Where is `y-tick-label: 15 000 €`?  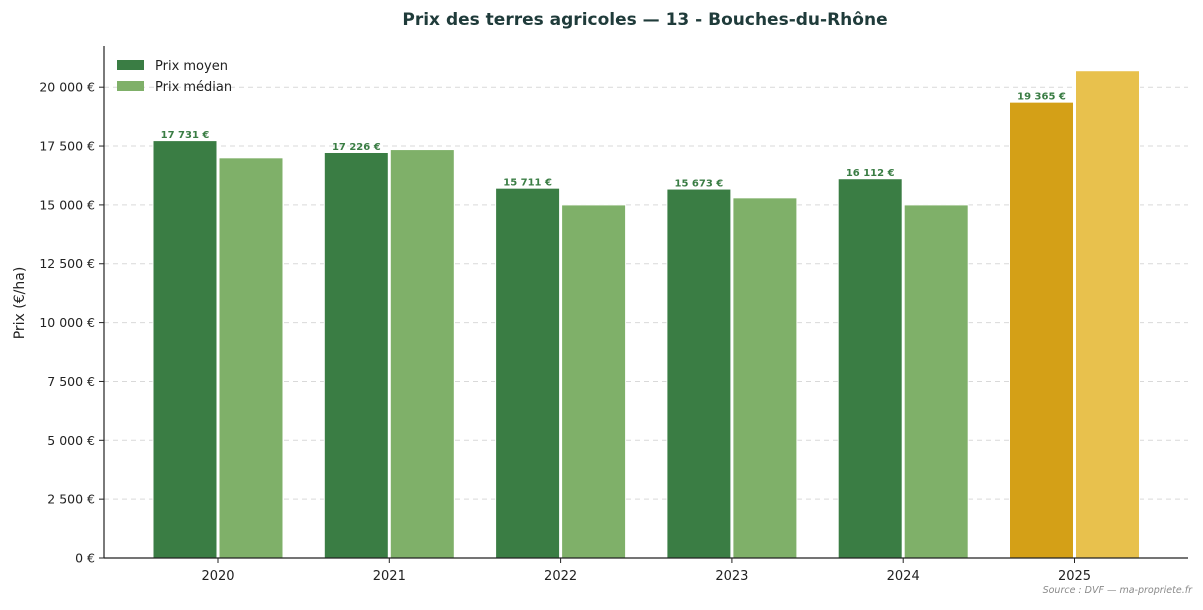
y-tick-label: 15 000 € is located at coordinates (67, 204).